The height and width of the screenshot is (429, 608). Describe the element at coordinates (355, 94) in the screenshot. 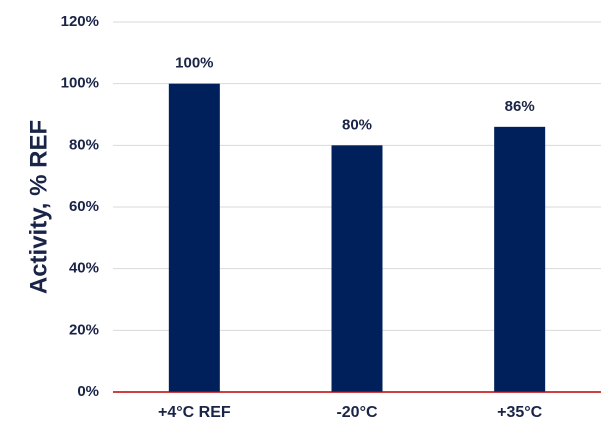

I see `data-labels: 100% 80% 86%` at that location.